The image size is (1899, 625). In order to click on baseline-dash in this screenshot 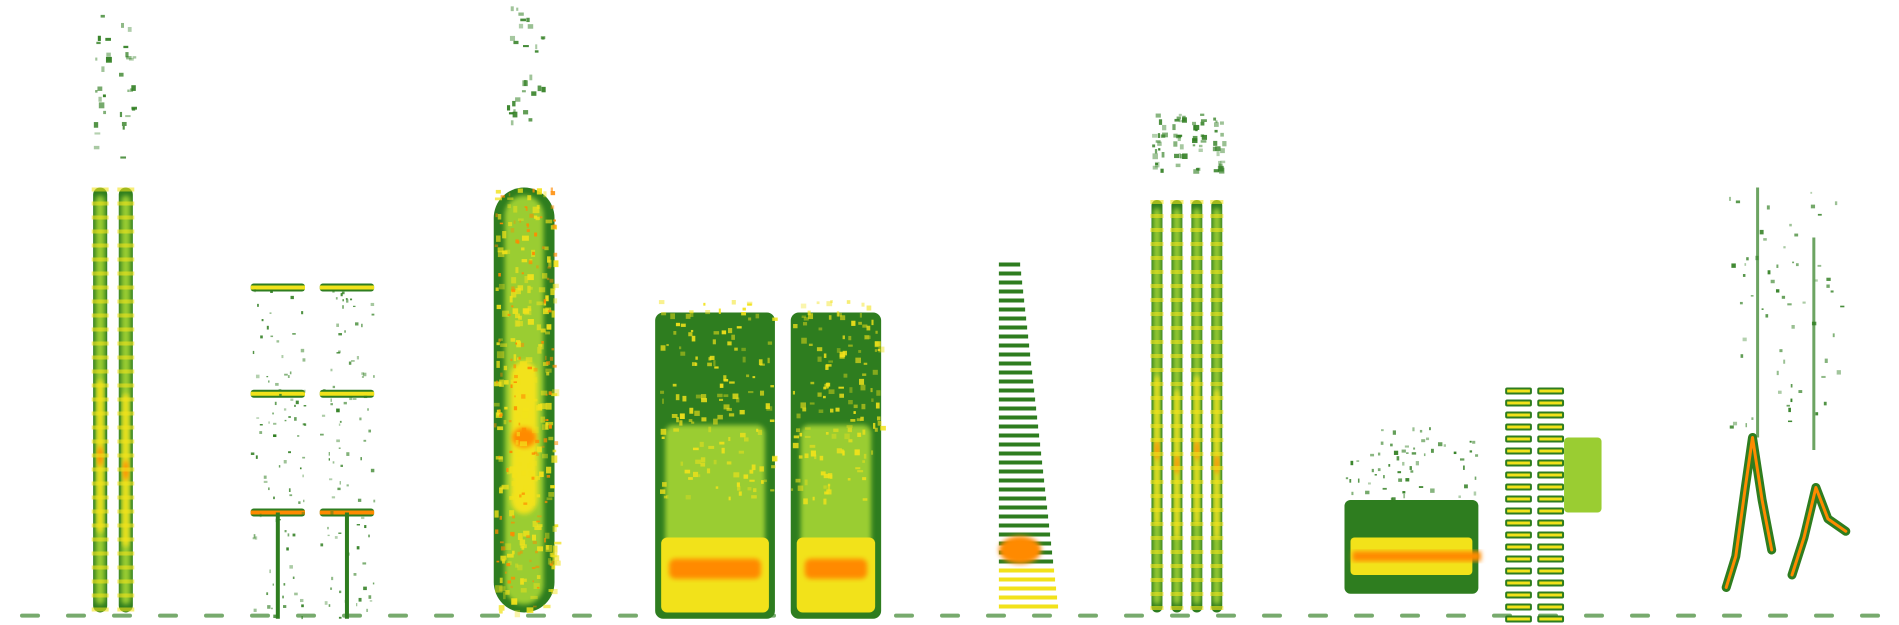, I will do `click(214, 615)`.